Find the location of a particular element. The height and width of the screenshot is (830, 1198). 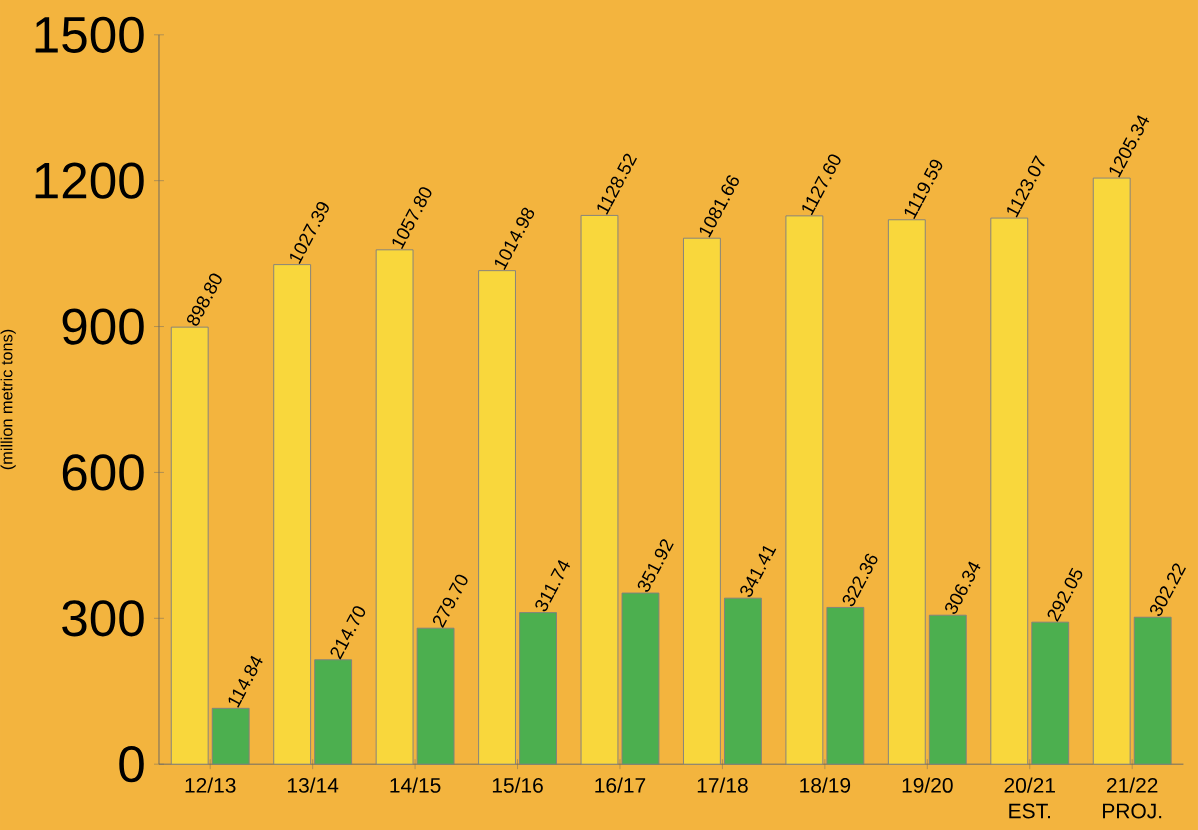

y-tick-label: 1200 is located at coordinates (89, 180).